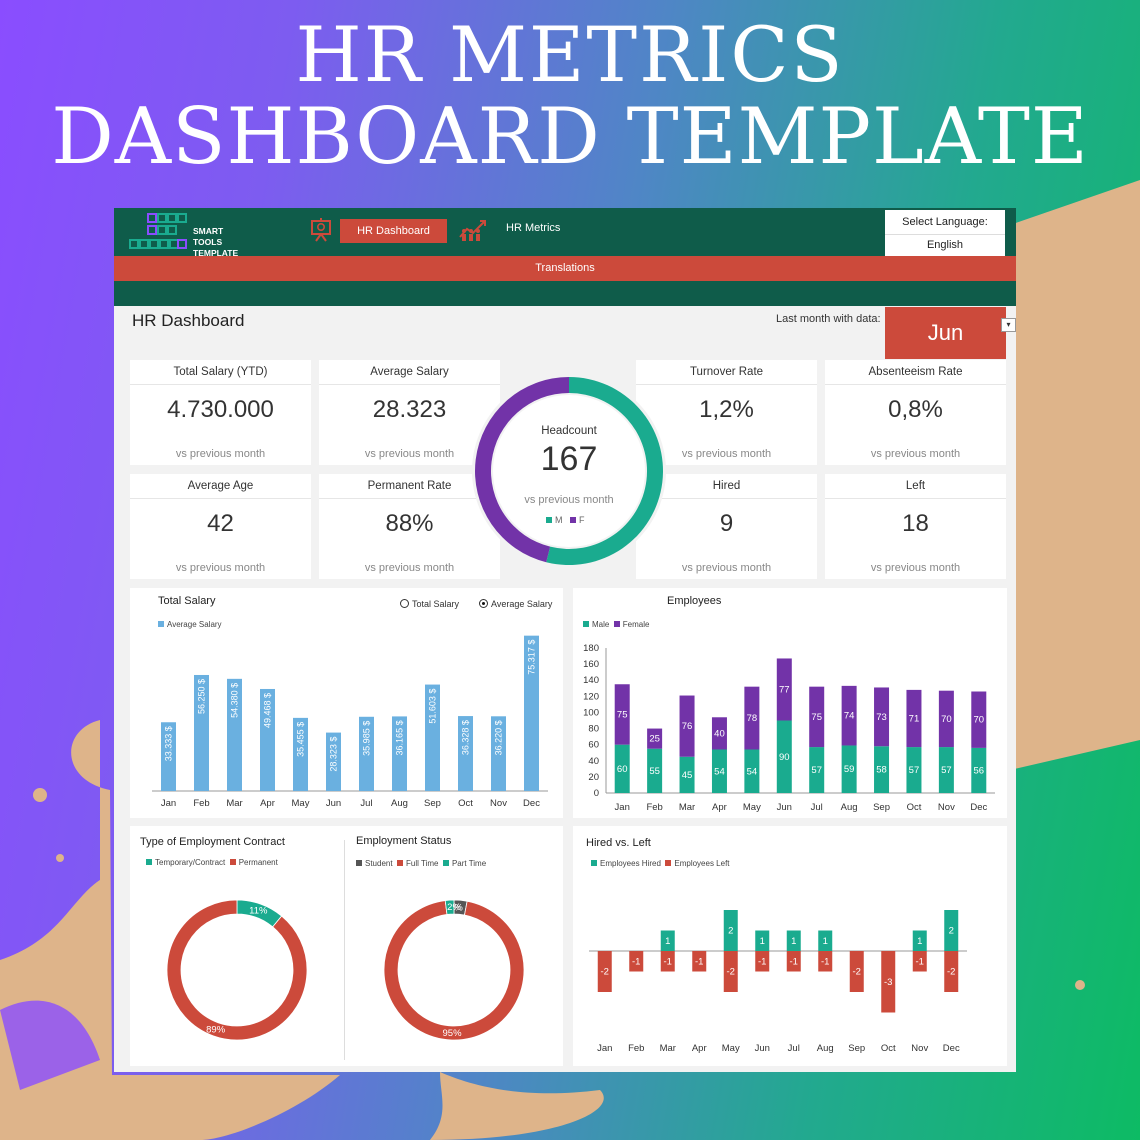  I want to click on salary-bar-label: 56.250 $, so click(202, 696).